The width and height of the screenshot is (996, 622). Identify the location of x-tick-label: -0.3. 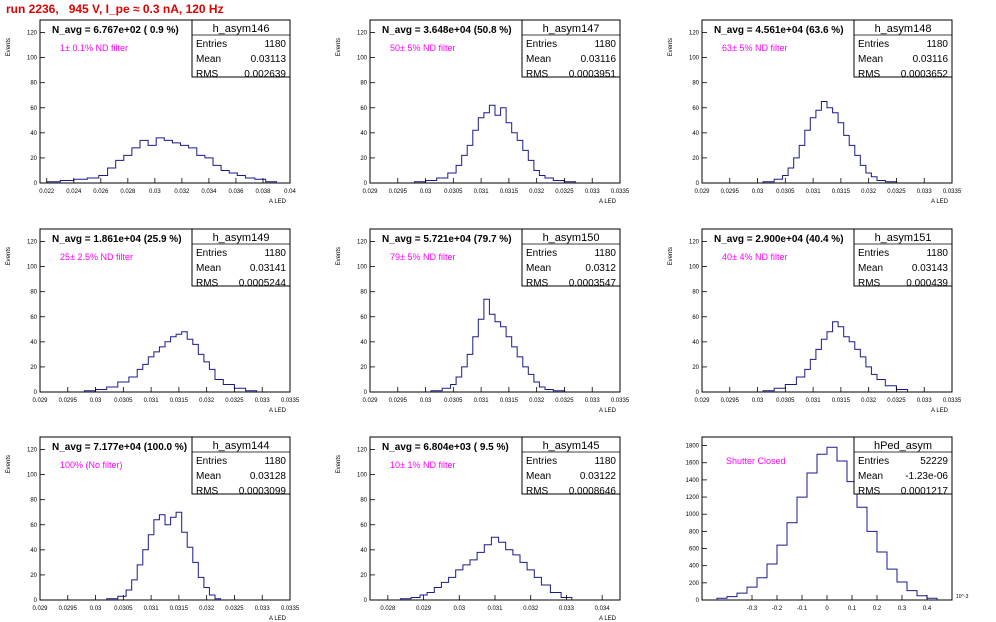
(752, 609).